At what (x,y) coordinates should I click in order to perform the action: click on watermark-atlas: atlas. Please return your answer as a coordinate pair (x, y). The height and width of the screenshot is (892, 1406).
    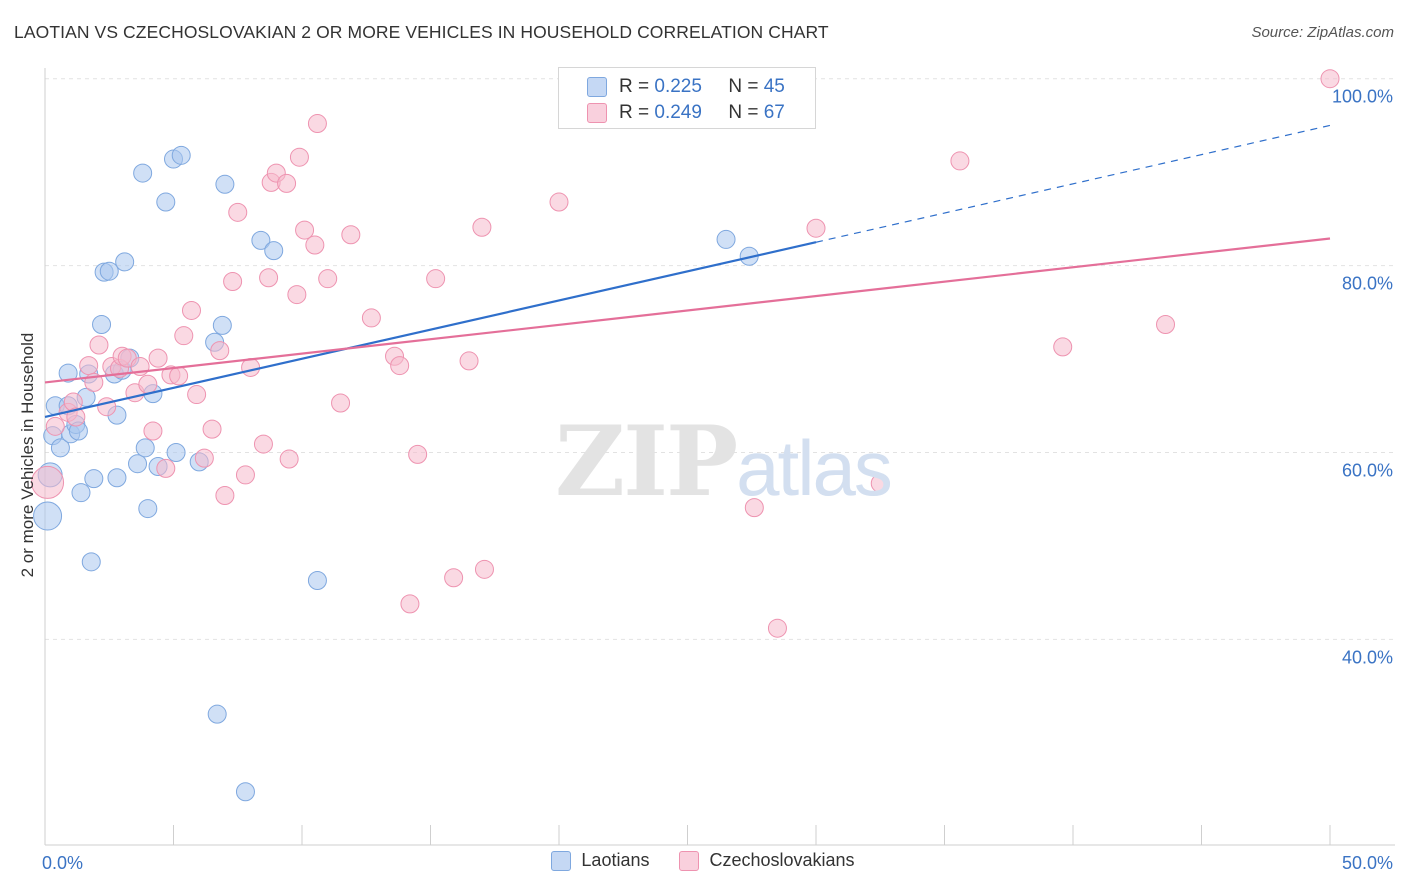
    Looking at the image, I should click on (814, 468).